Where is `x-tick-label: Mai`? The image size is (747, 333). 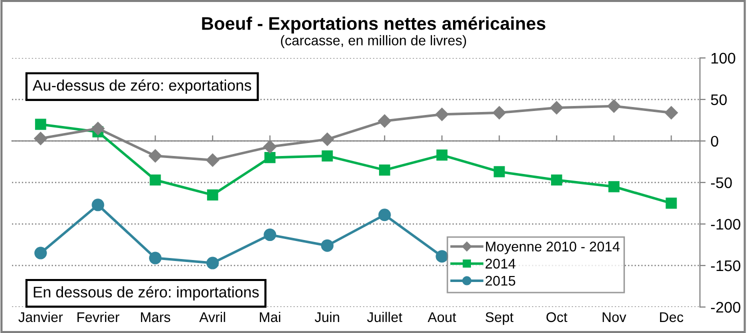
x-tick-label: Mai is located at coordinates (270, 317).